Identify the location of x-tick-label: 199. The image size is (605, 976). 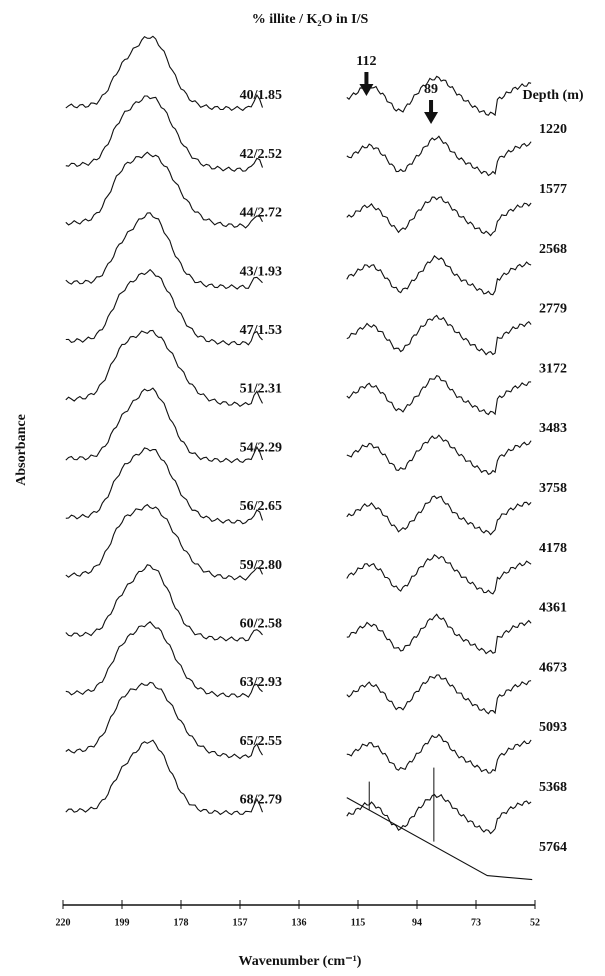
(122, 922).